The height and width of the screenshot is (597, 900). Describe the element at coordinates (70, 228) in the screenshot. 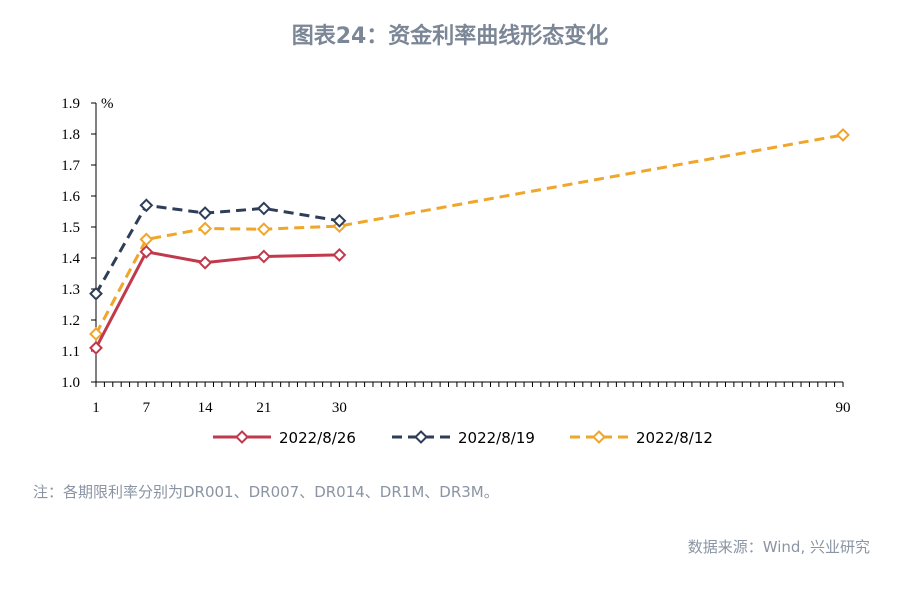

I see `y-tick-label: 1.5` at that location.